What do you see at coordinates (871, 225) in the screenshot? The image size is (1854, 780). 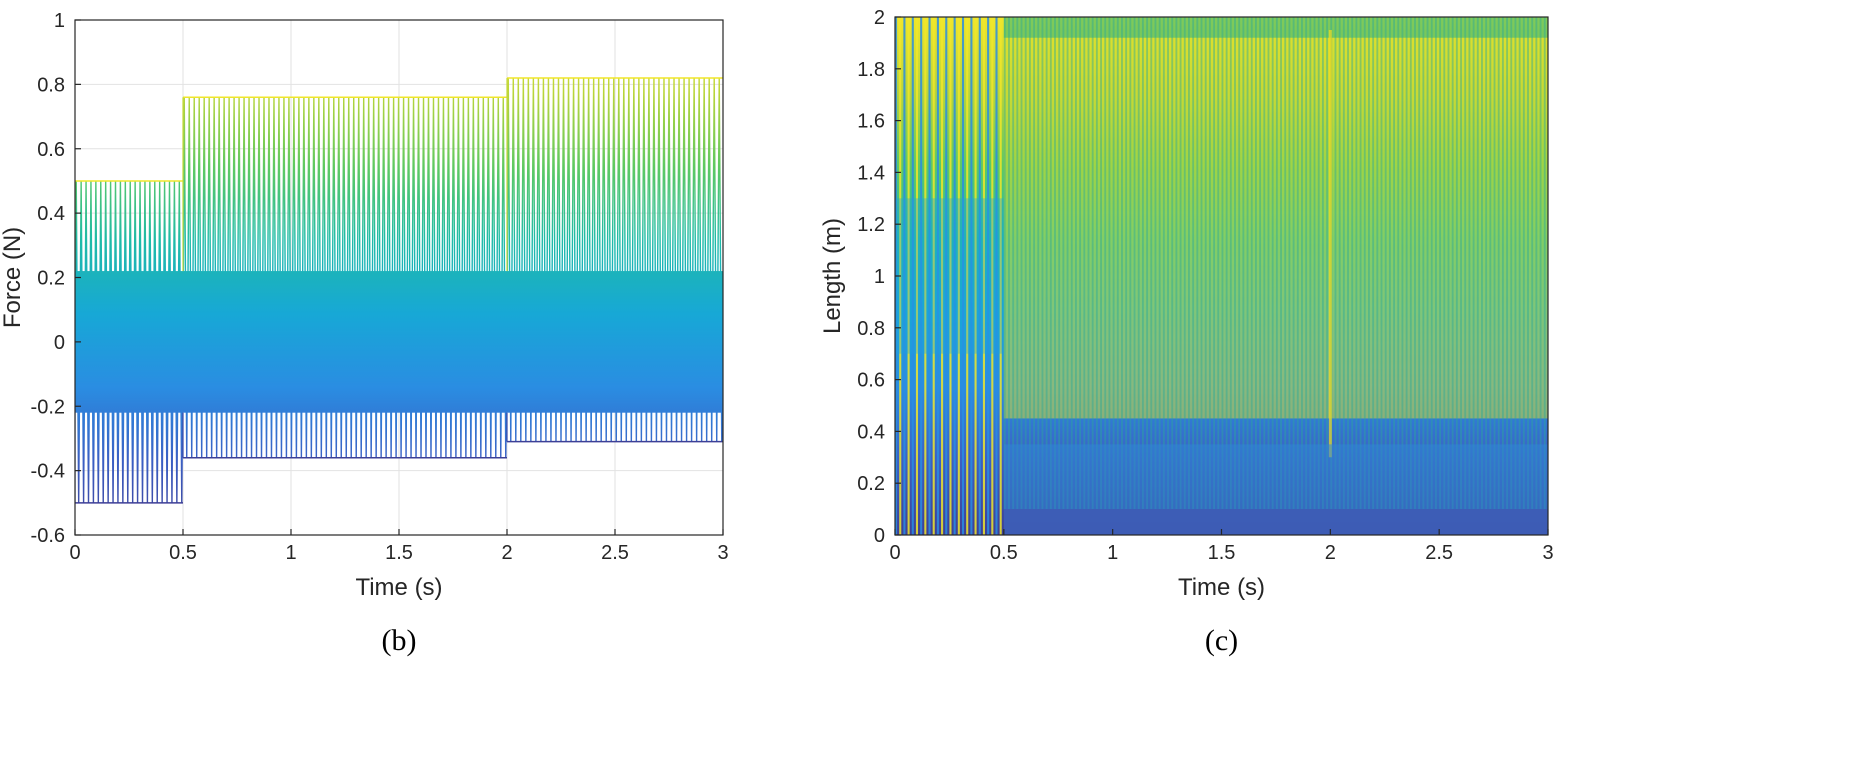 I see `c-y-tick-label: 1.2` at bounding box center [871, 225].